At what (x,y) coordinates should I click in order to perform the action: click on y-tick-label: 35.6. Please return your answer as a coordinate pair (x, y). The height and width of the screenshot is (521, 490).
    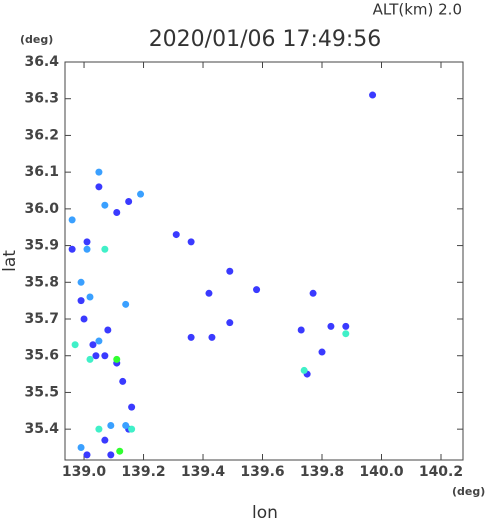
    Looking at the image, I should click on (41, 356).